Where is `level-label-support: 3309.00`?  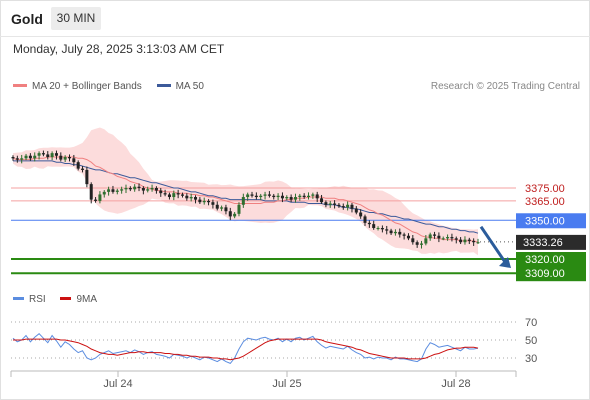 level-label-support: 3309.00 is located at coordinates (545, 274).